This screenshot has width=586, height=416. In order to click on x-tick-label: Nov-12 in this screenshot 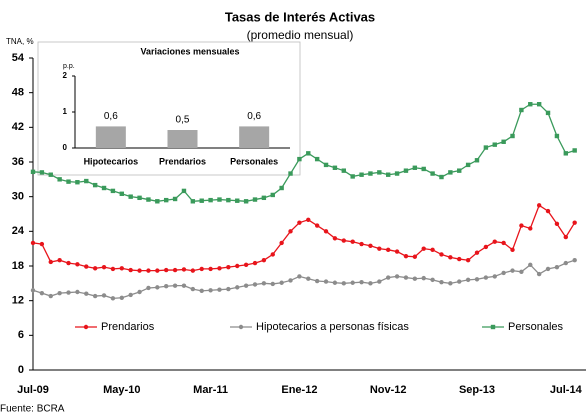, I will do `click(388, 390)`.